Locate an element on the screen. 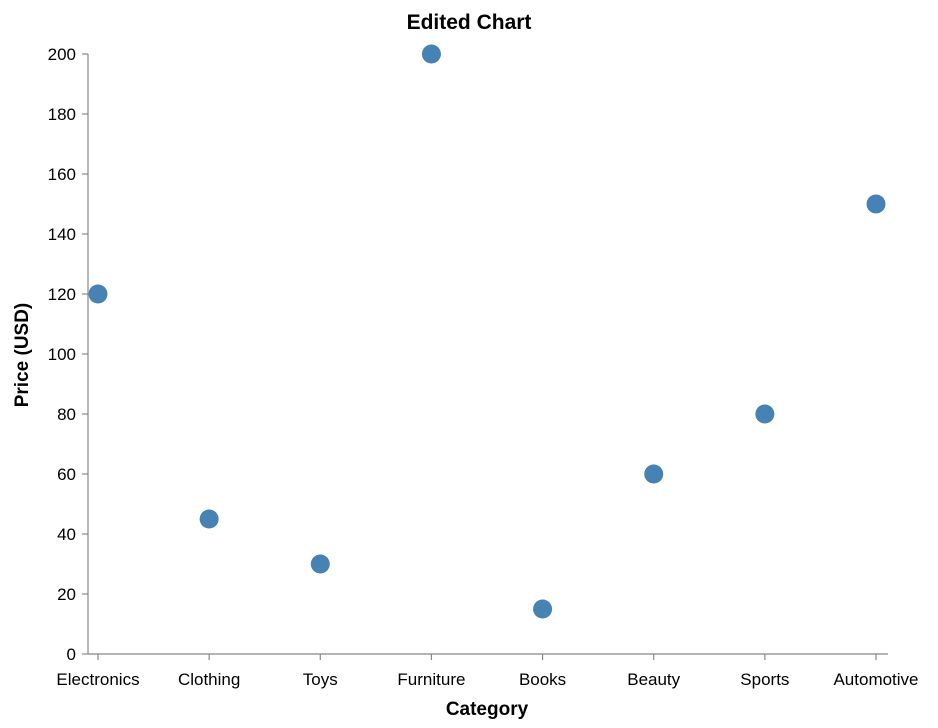 The width and height of the screenshot is (938, 728). x-axis-title: Category is located at coordinates (487, 709).